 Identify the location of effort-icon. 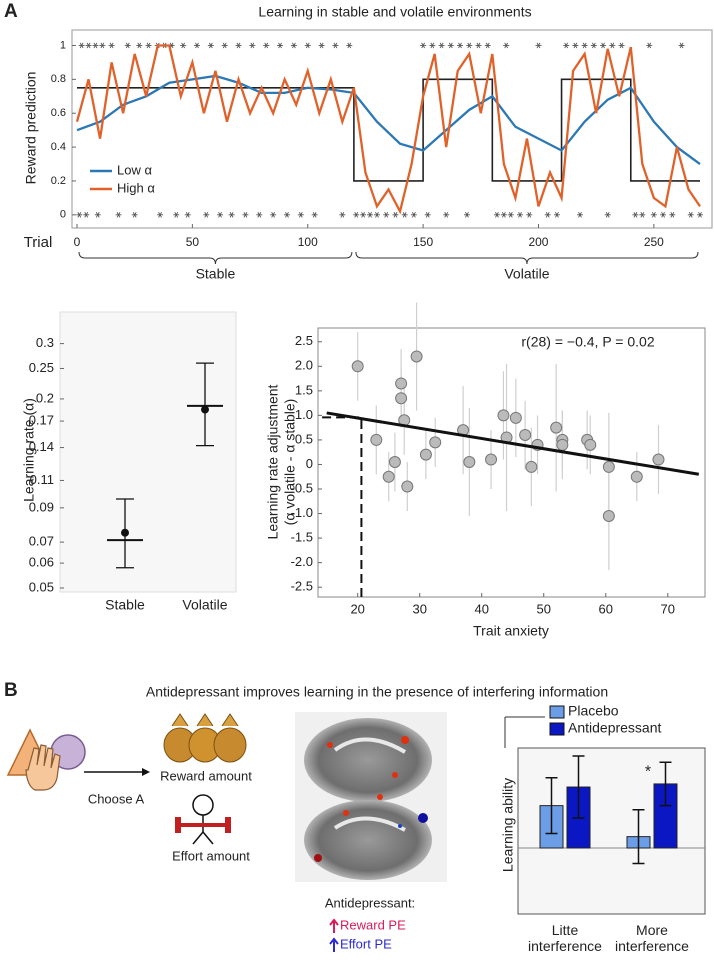
(203, 819).